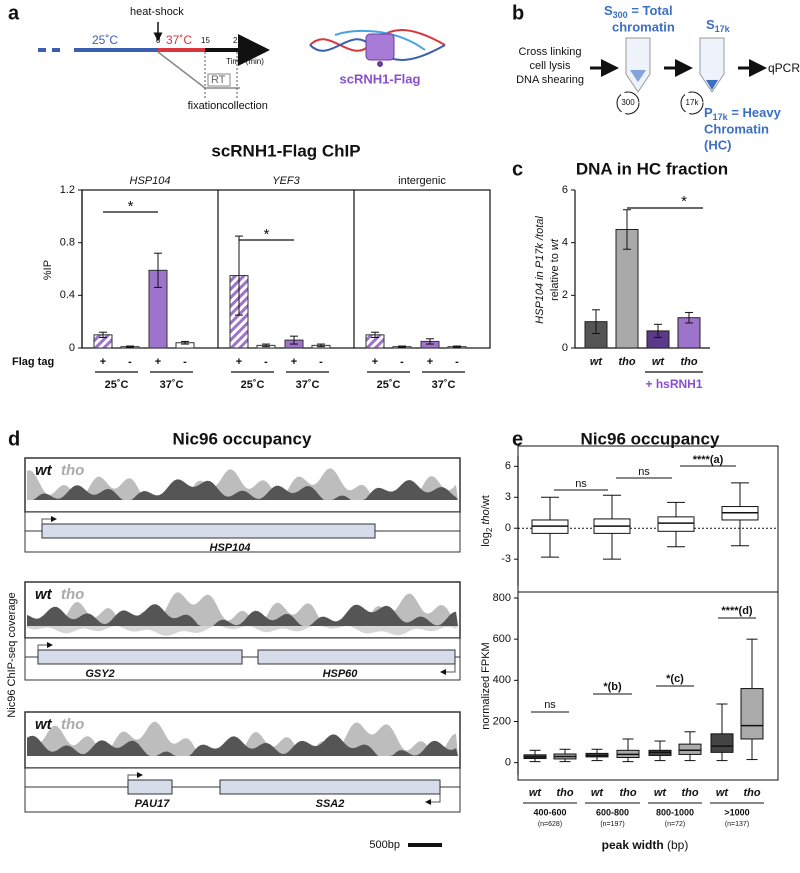 The width and height of the screenshot is (800, 873). I want to click on annotation: *(c), so click(675, 679).